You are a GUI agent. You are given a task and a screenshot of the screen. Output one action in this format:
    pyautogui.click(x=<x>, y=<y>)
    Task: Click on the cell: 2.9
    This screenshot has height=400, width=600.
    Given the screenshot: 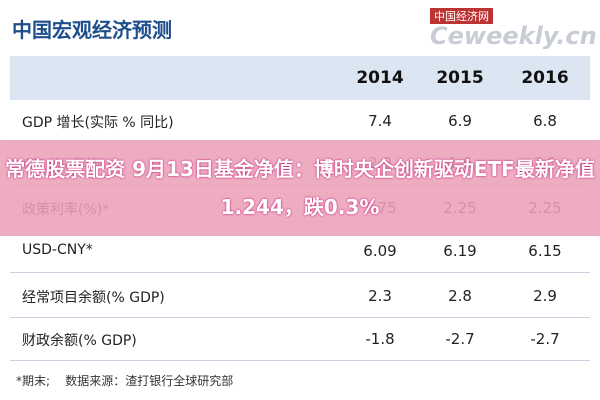 What is the action you would take?
    pyautogui.click(x=545, y=296)
    